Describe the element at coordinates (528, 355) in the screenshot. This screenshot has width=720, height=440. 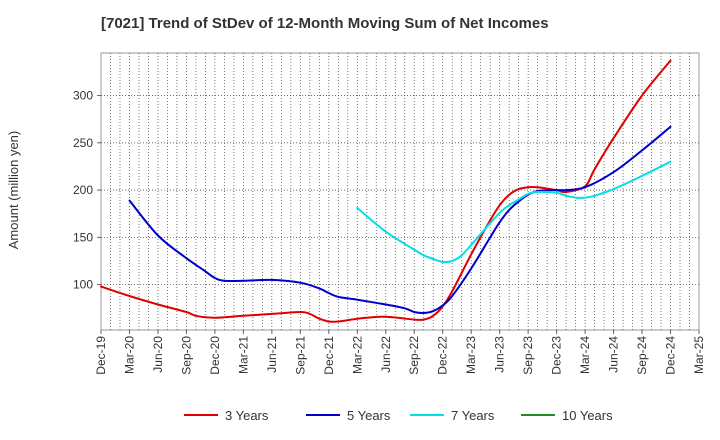
I see `x-tick-label: Sep-23` at that location.